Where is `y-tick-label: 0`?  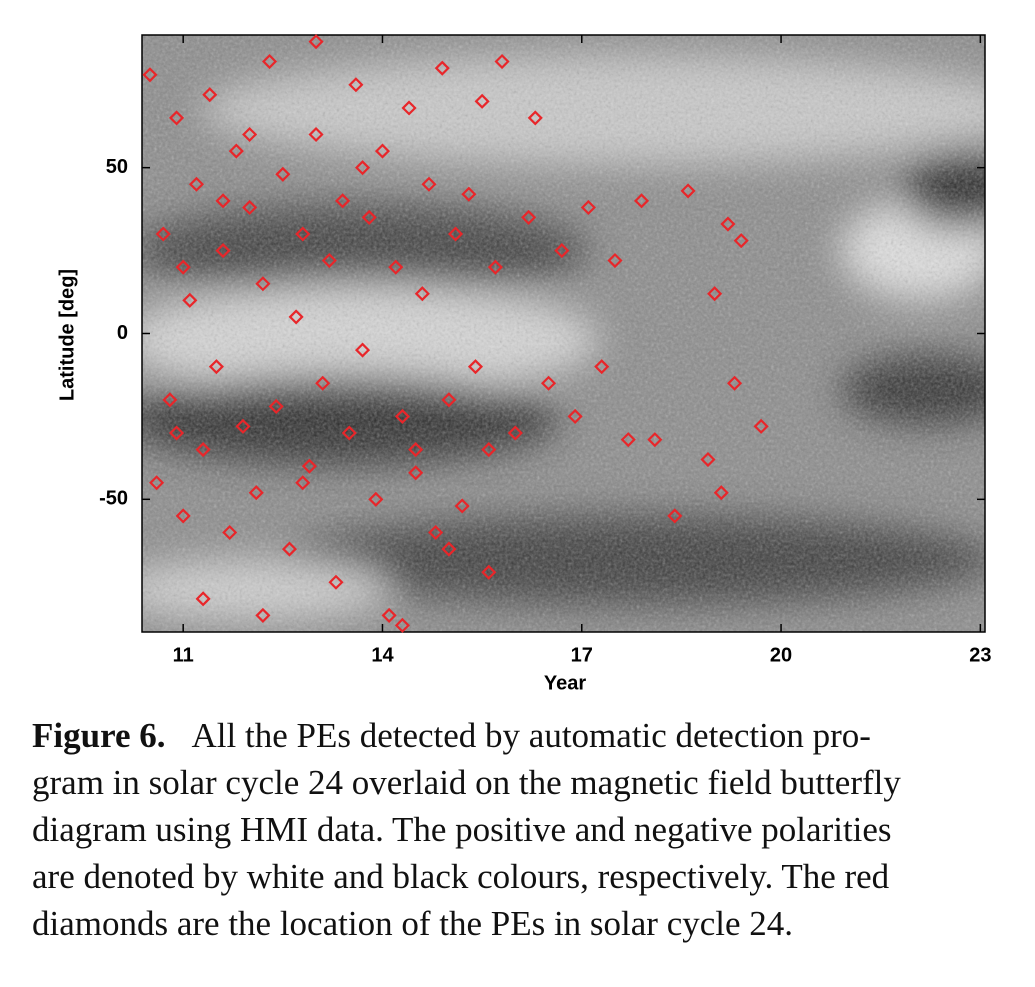 y-tick-label: 0 is located at coordinates (122, 333).